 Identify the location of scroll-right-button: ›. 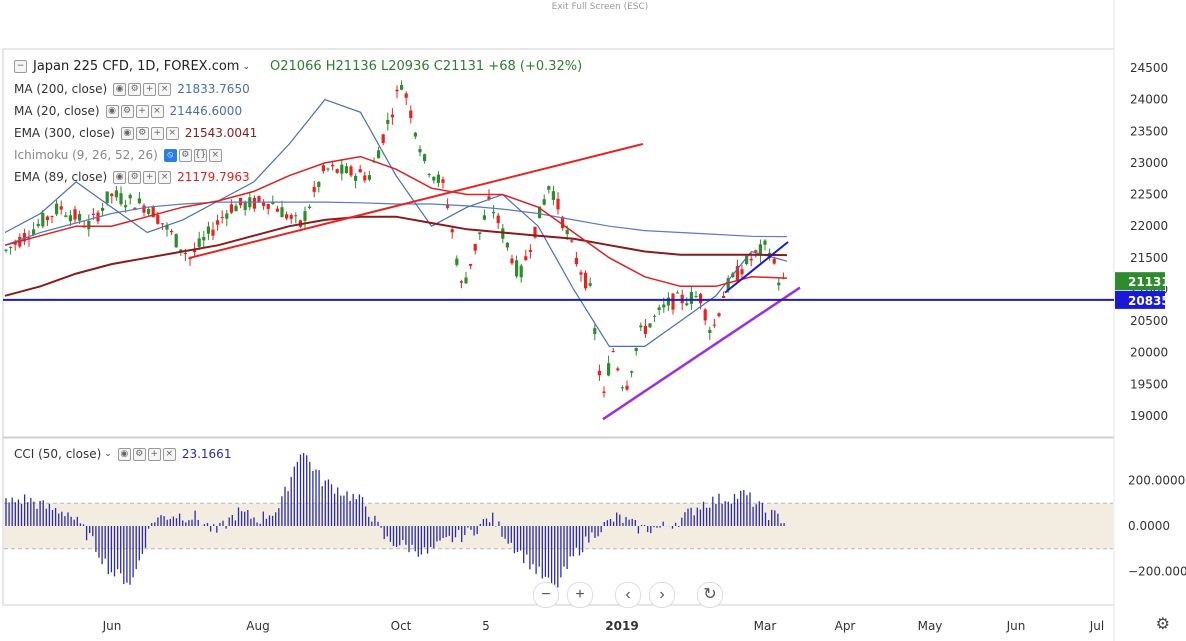
(662, 595).